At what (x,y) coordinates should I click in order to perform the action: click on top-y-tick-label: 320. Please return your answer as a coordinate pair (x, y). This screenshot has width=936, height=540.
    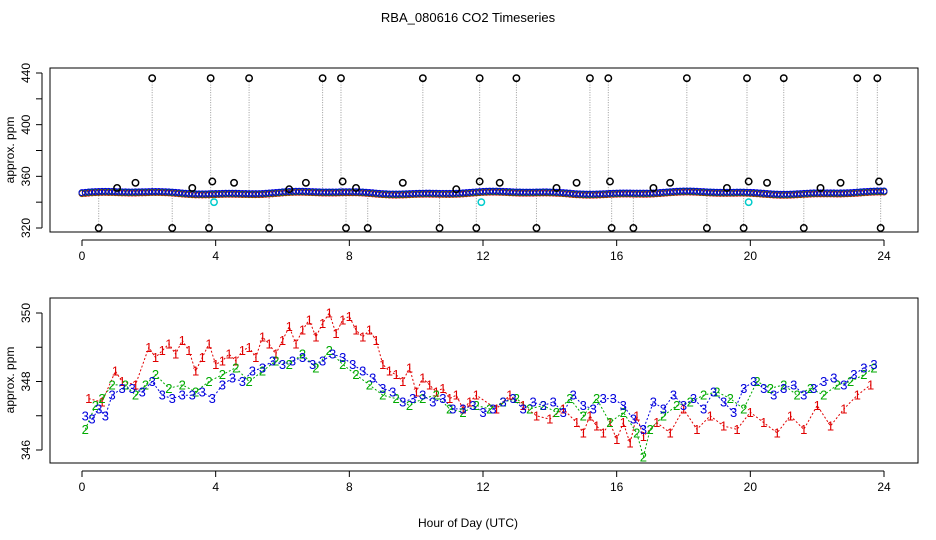
    Looking at the image, I should click on (26, 228).